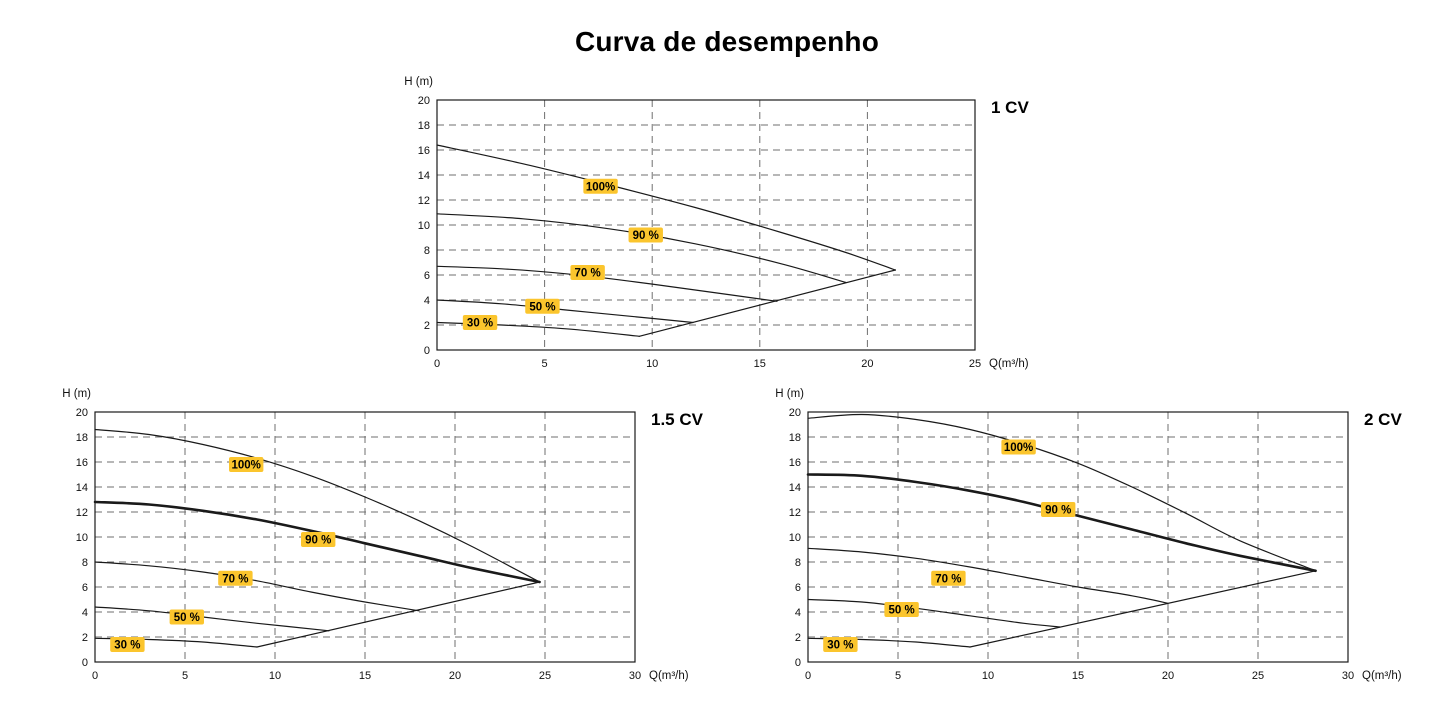  I want to click on y-tick-label: 18, so click(795, 438).